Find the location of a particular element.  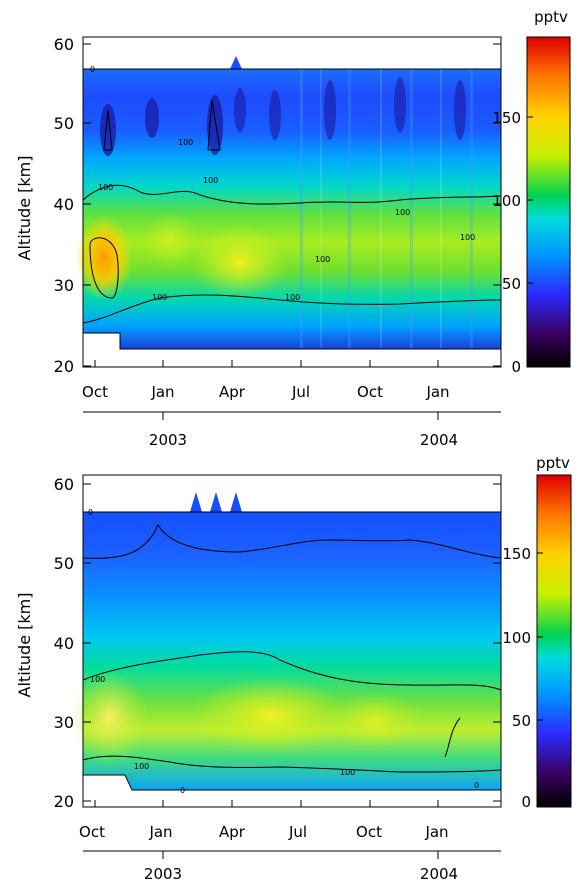

colorbar-bottom: pptv 0 50 100 150 is located at coordinates (537, 632).